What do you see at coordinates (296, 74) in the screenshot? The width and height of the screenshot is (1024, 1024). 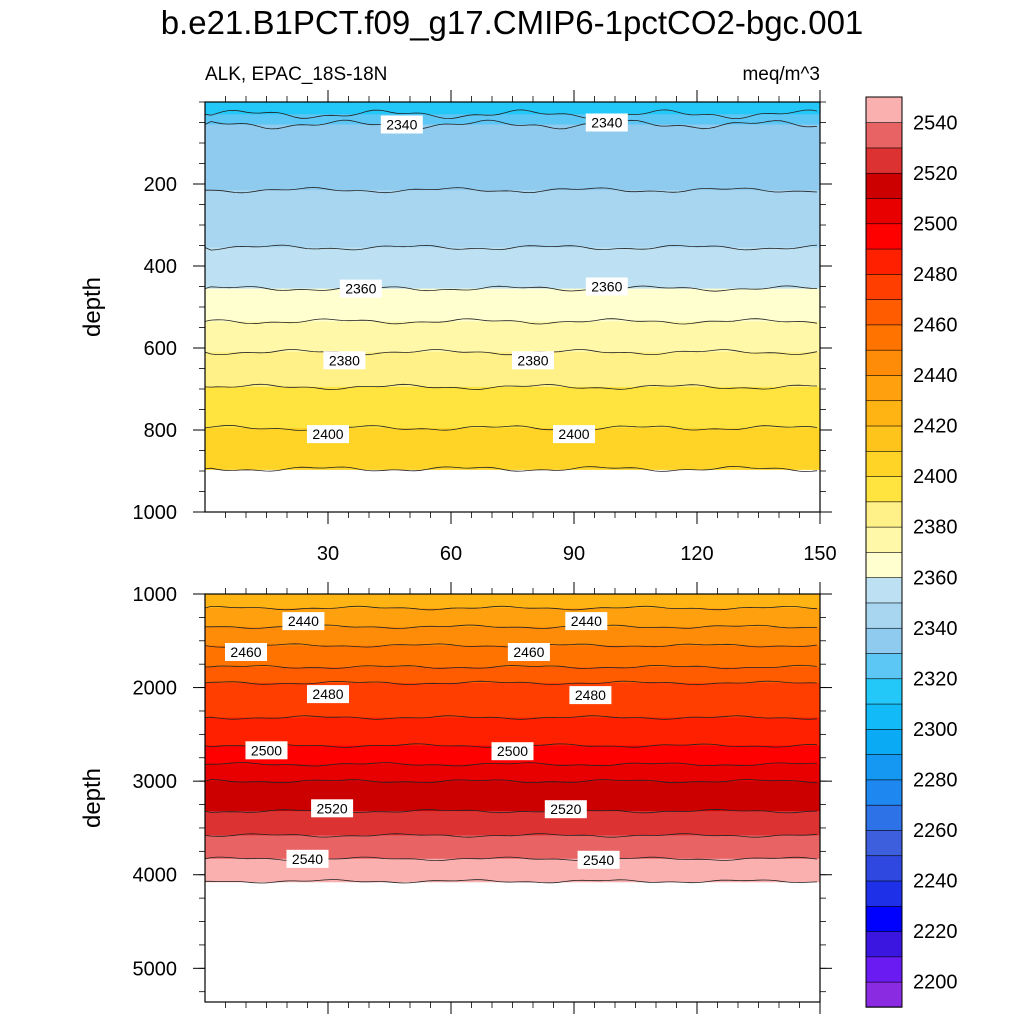 I see `subtitle-variable: ALK, EPAC_18S-18N` at bounding box center [296, 74].